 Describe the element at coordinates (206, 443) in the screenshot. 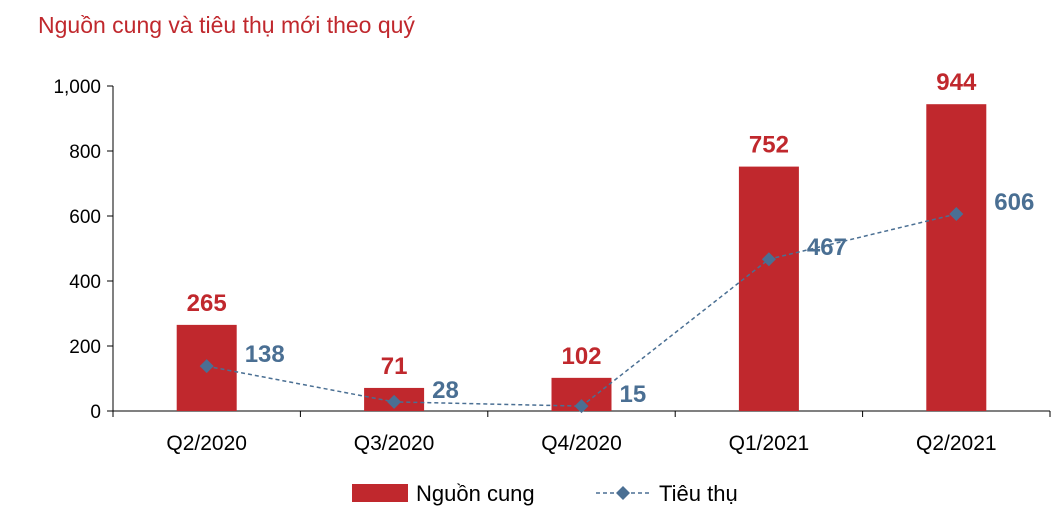

I see `x-tick-label: Q2/2020` at that location.